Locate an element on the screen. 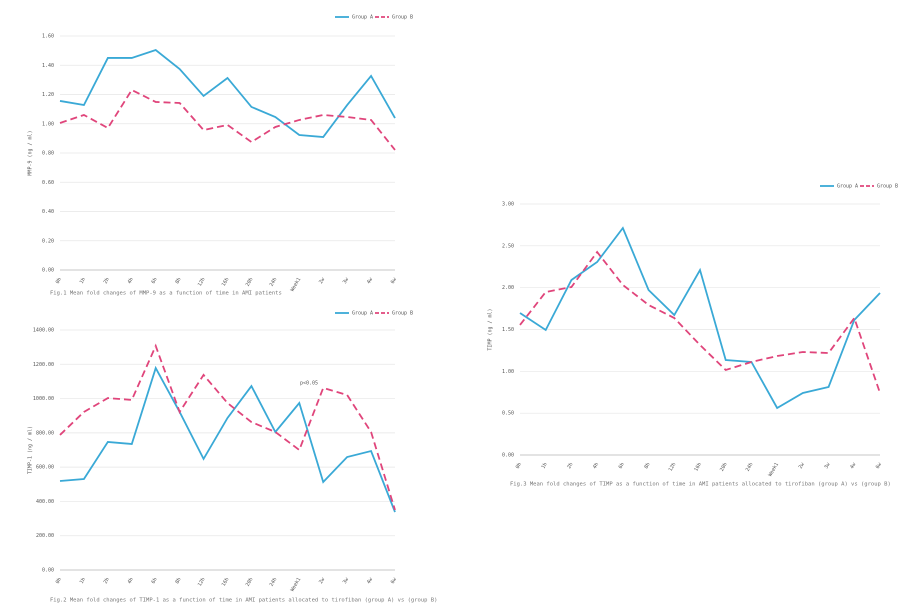 This screenshot has height=612, width=924. y-tick-label: 0.20 is located at coordinates (48, 241).